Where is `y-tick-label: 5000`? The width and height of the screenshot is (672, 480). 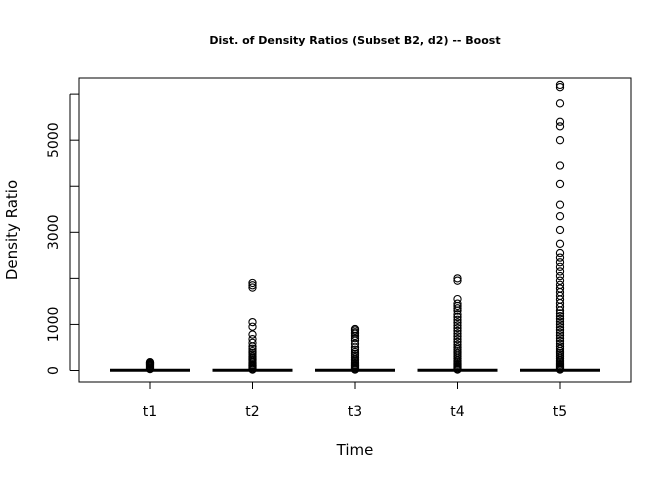 y-tick-label: 5000 is located at coordinates (54, 140).